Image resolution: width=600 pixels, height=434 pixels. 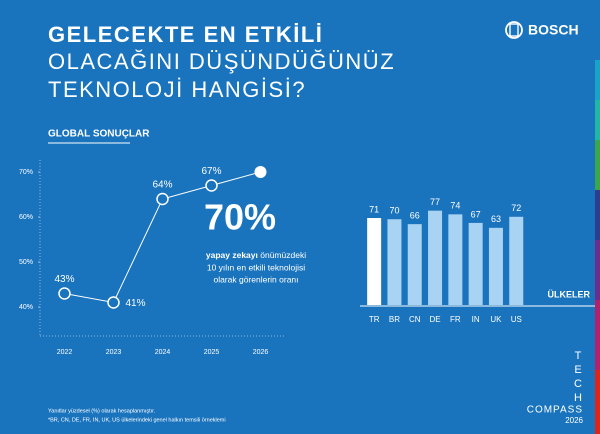 I want to click on title-line: TEKNOLOJİ HANGİSİ?, so click(x=177, y=89).